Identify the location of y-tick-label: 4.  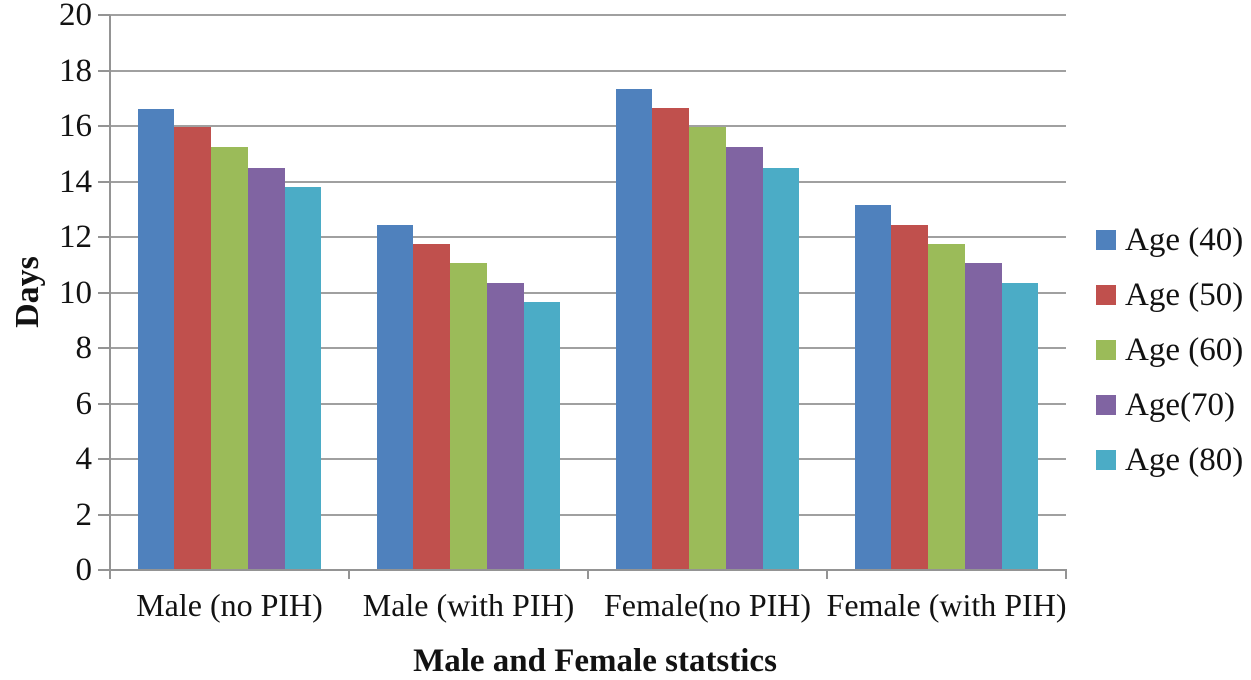
(84, 459).